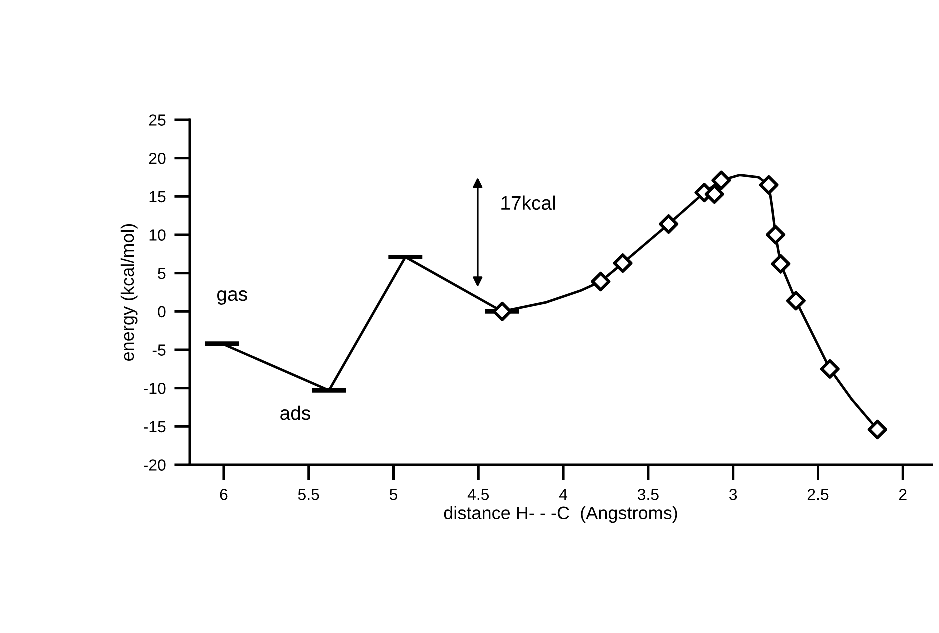 The height and width of the screenshot is (633, 939). I want to click on x-axis-title: distance H- - -C (Angstroms), so click(561, 515).